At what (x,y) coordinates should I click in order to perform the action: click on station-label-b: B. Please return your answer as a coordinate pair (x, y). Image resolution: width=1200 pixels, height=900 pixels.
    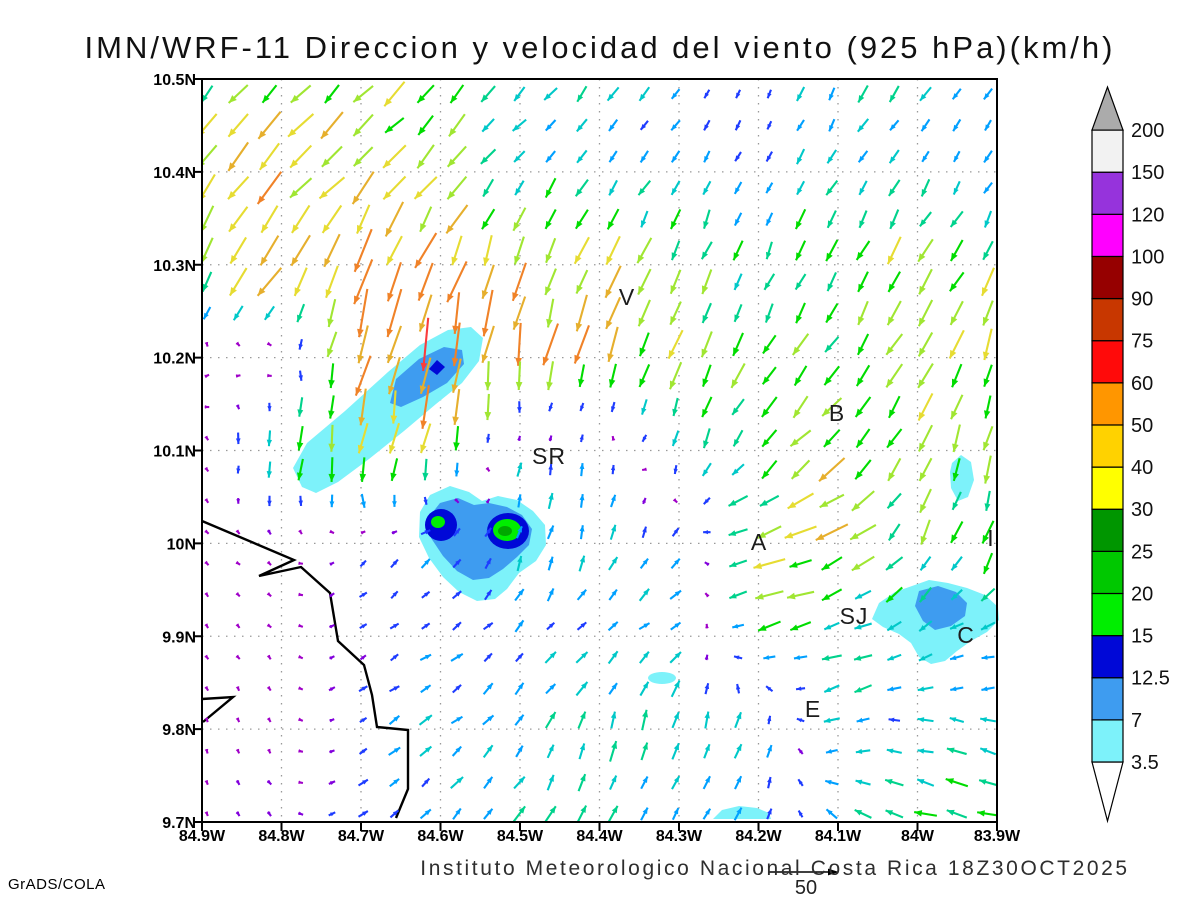
    Looking at the image, I should click on (837, 413).